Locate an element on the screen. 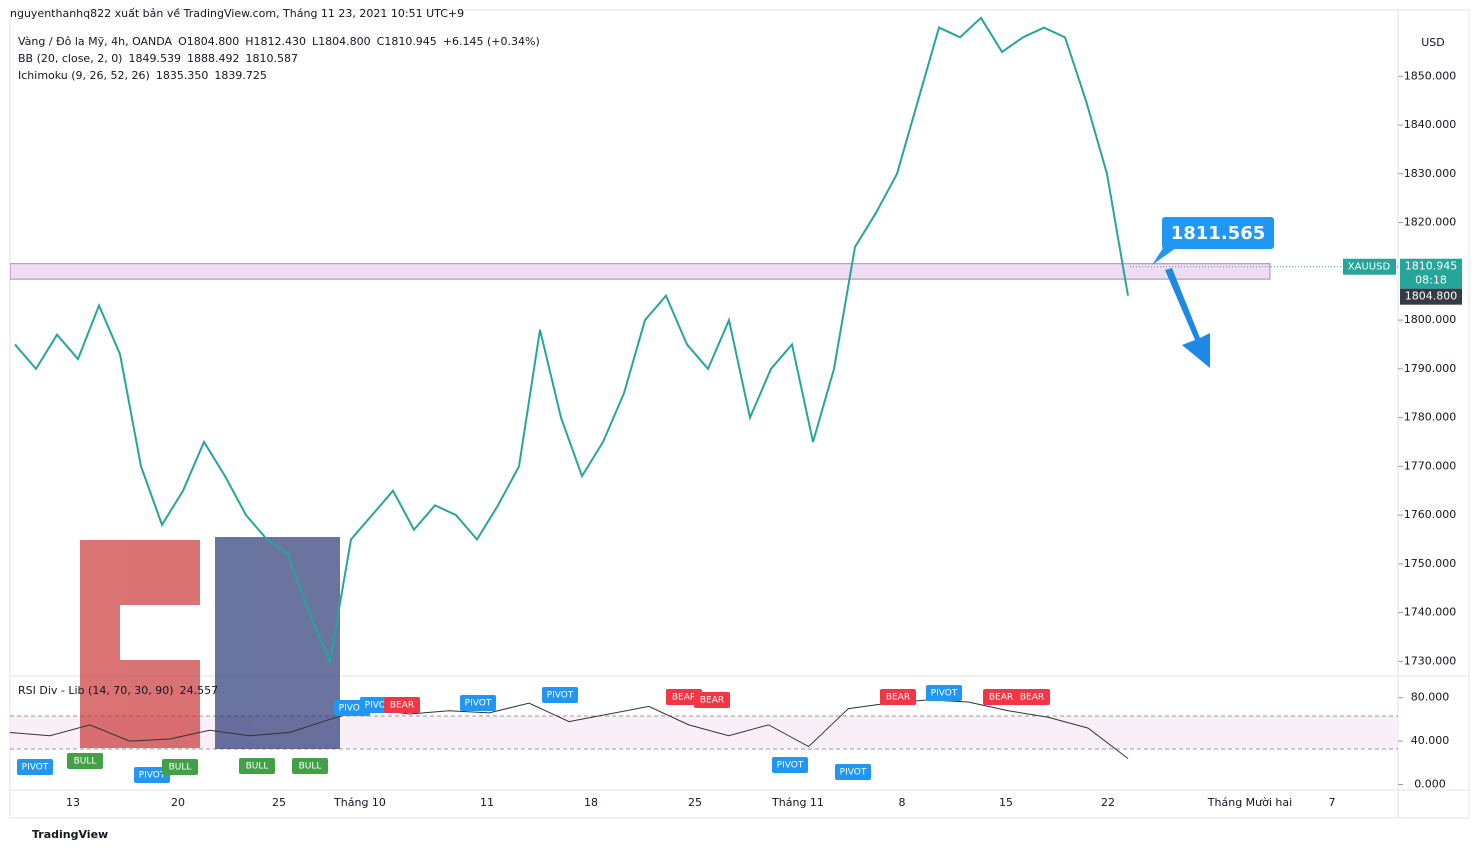  countdown: 08:18 is located at coordinates (1431, 280).